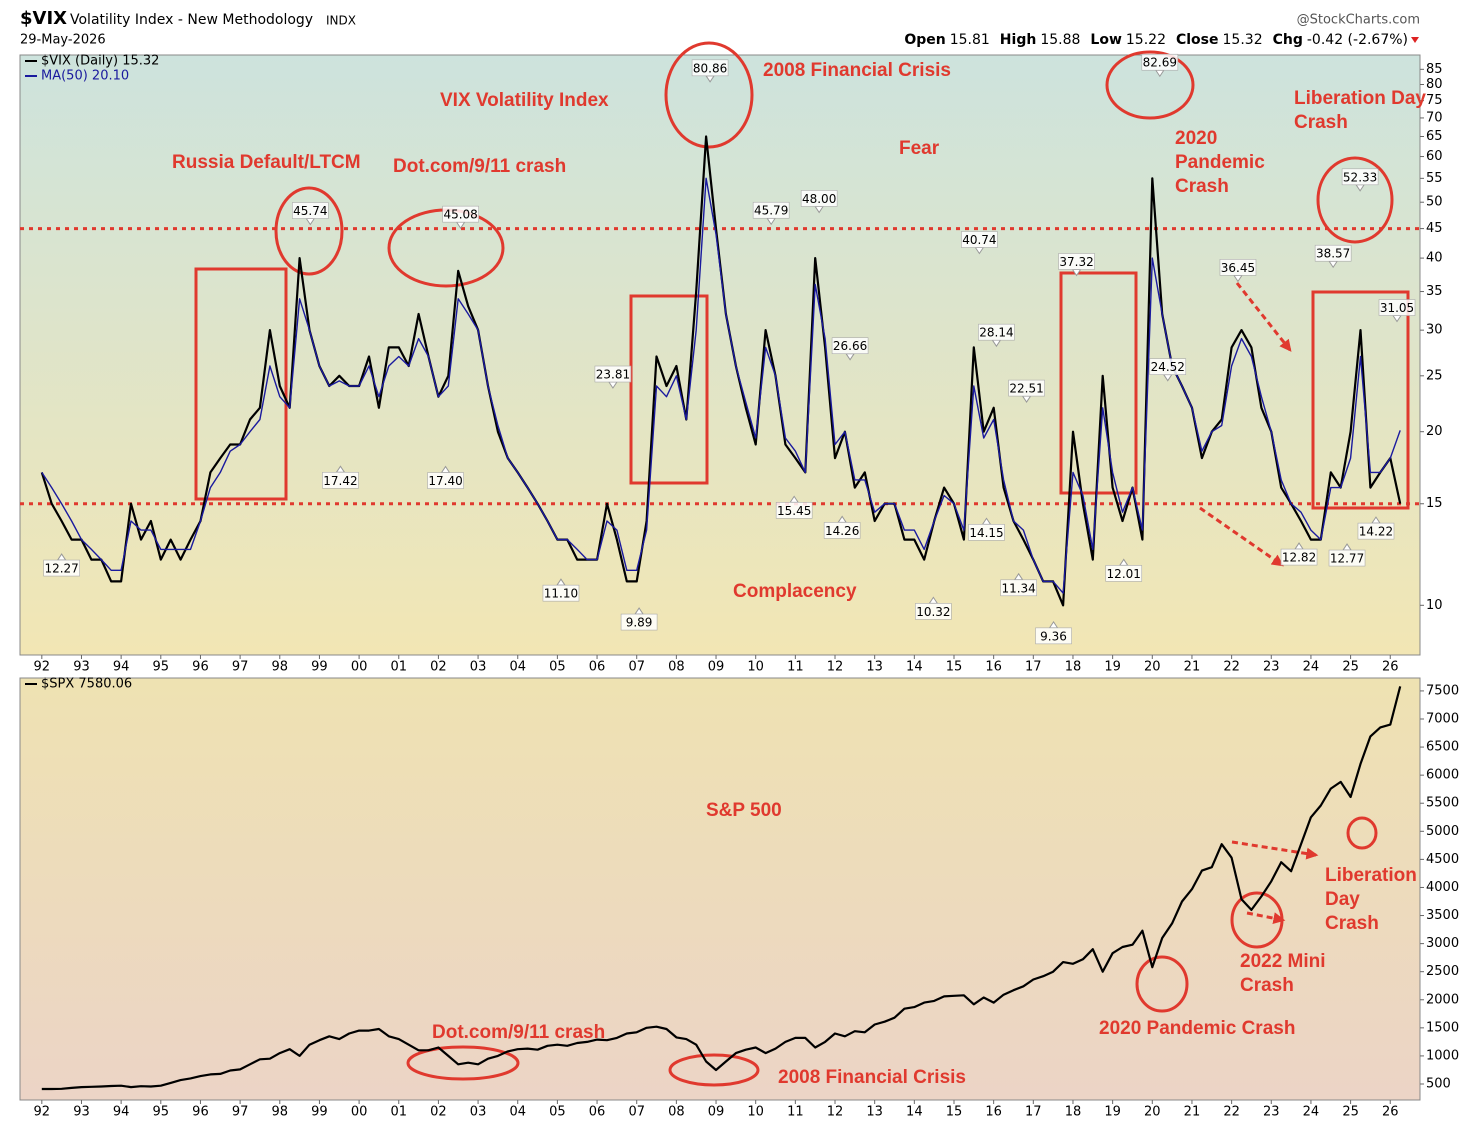  What do you see at coordinates (1442, 718) in the screenshot?
I see `y-tick-label: 7000` at bounding box center [1442, 718].